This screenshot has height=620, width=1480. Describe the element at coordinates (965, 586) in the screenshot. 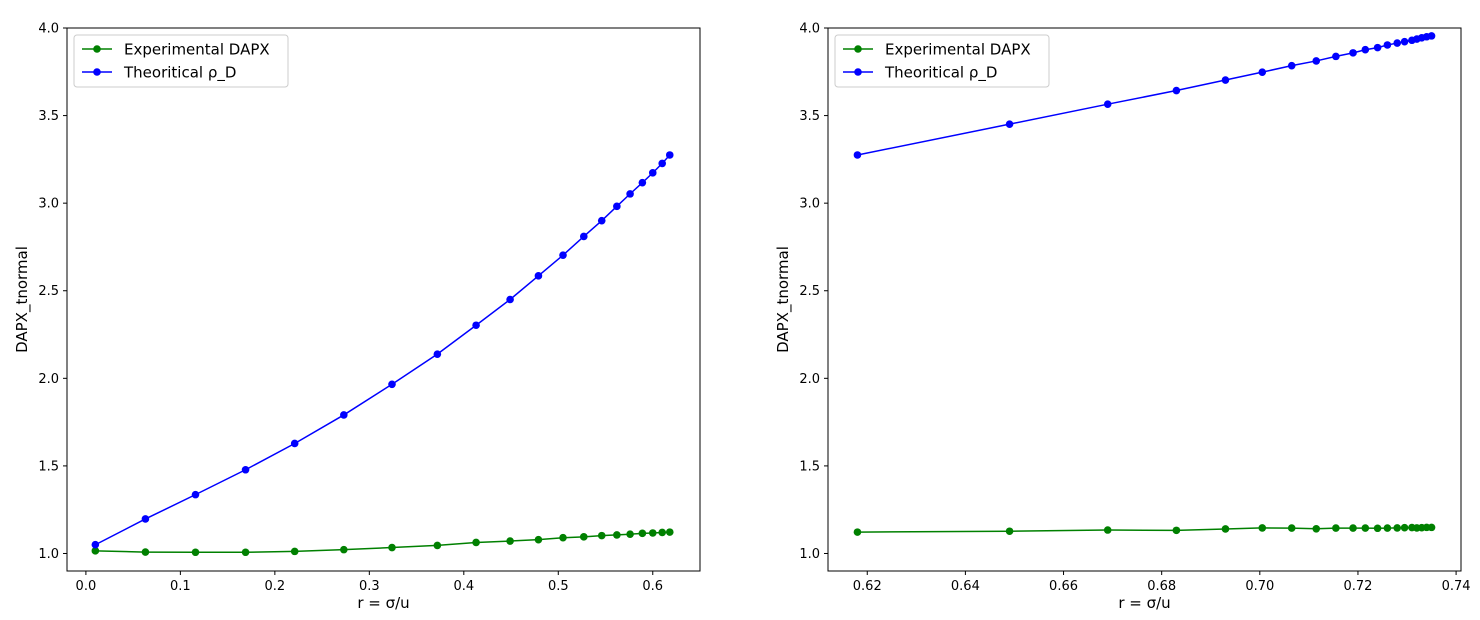

I see `x-tick-label: 0.64` at that location.